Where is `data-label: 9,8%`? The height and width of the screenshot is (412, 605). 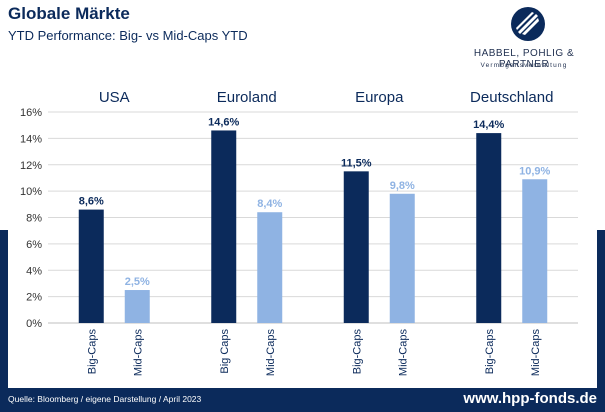 data-label: 9,8% is located at coordinates (402, 186).